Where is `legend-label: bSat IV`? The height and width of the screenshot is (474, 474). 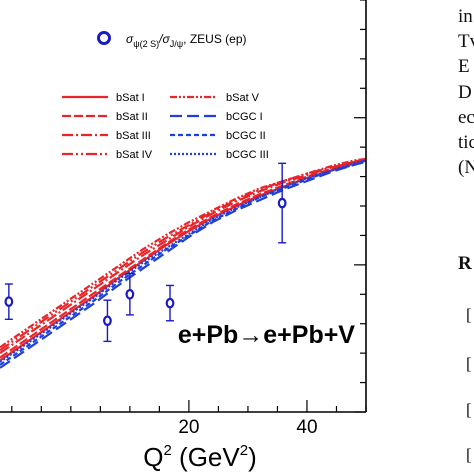
legend-label: bSat IV is located at coordinates (134, 155).